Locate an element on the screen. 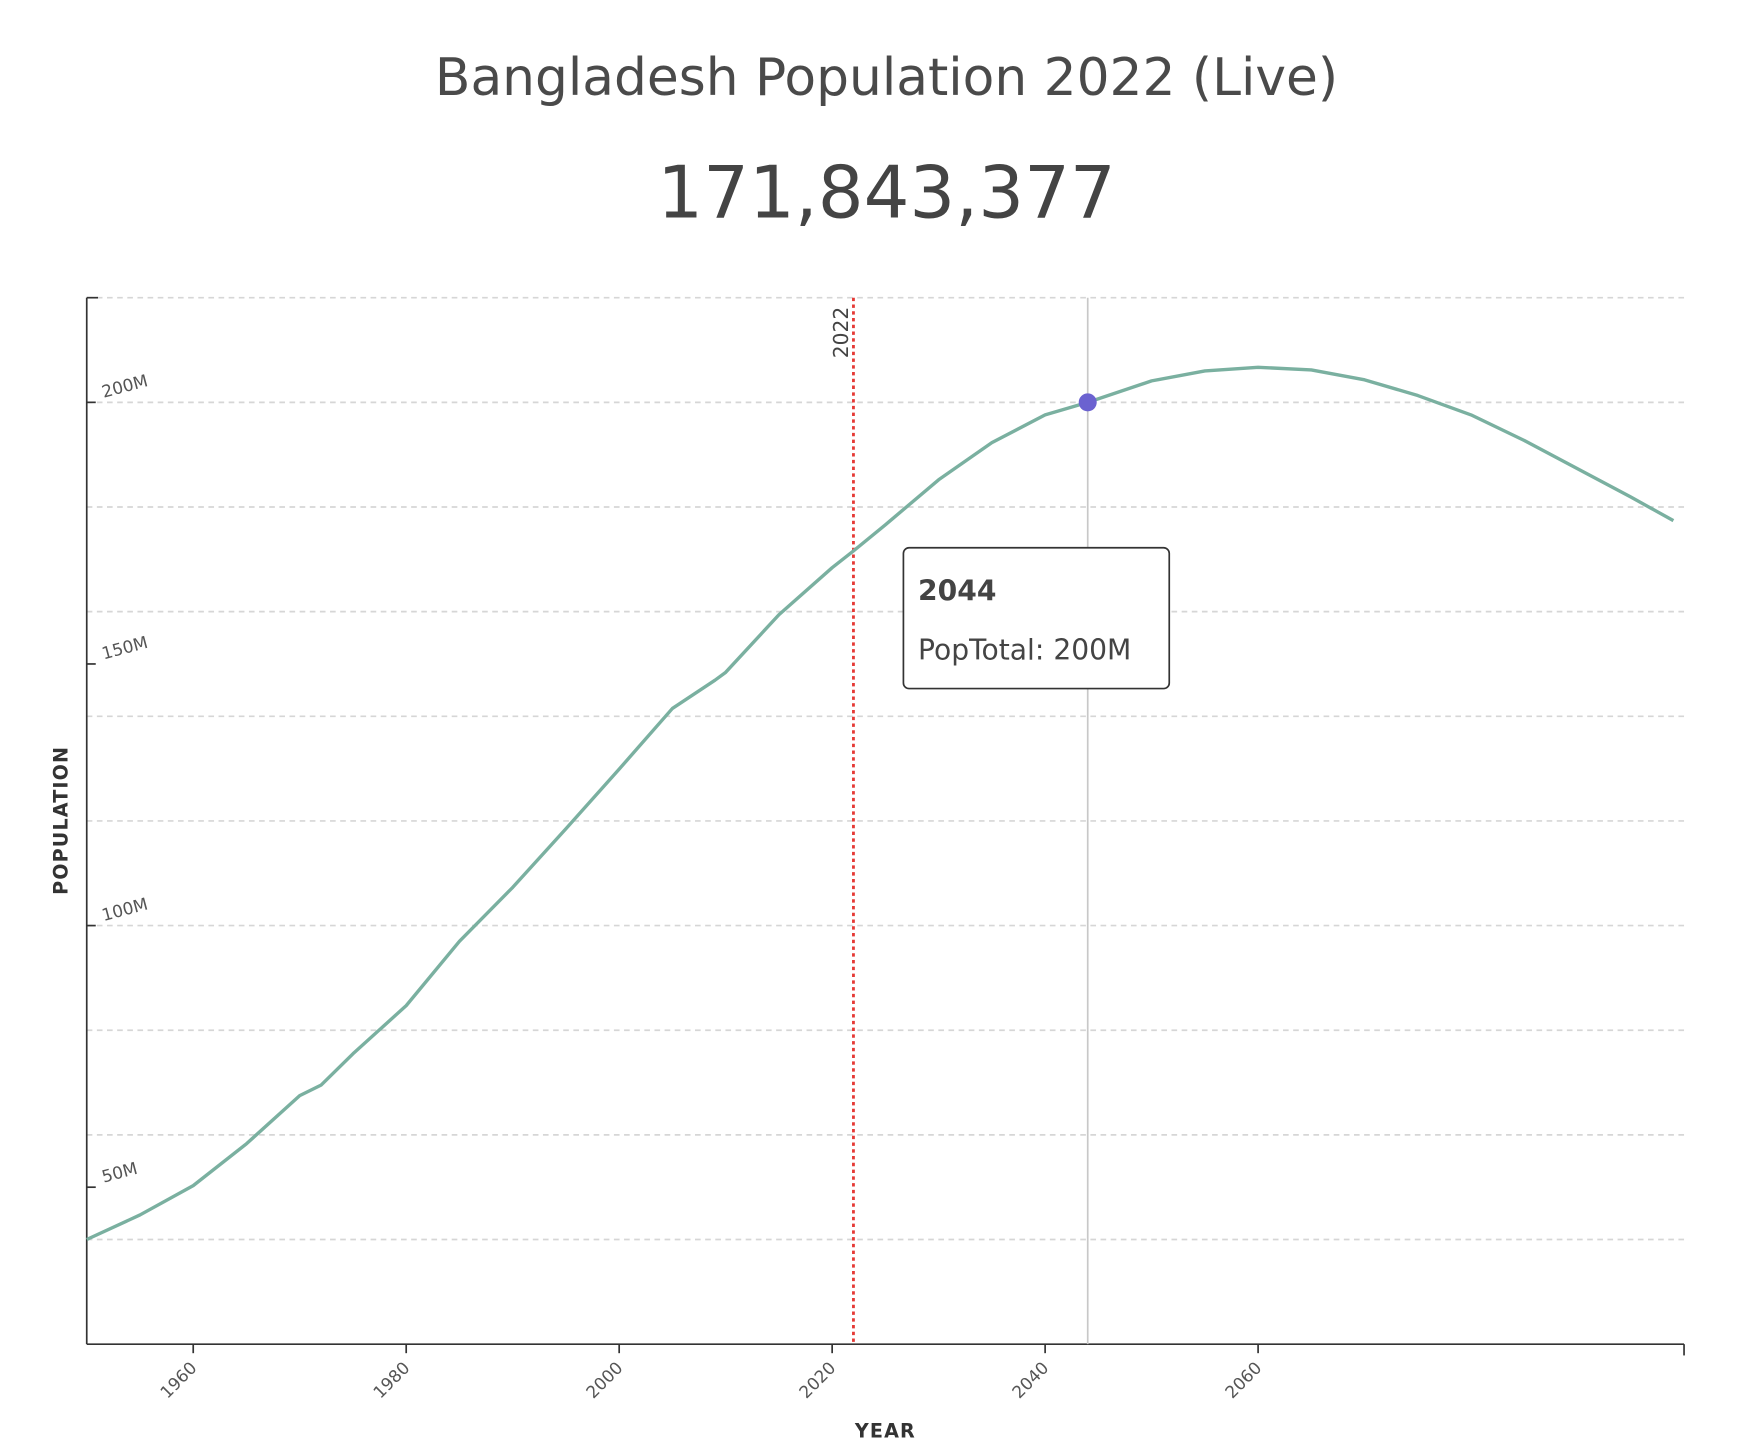 The width and height of the screenshot is (1746, 1456). x-tick-label: 2040 is located at coordinates (1030, 1380).